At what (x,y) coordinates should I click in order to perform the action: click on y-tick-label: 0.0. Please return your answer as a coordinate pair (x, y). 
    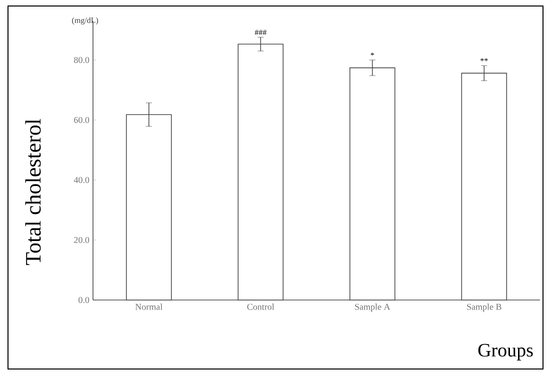
    Looking at the image, I should click on (84, 300).